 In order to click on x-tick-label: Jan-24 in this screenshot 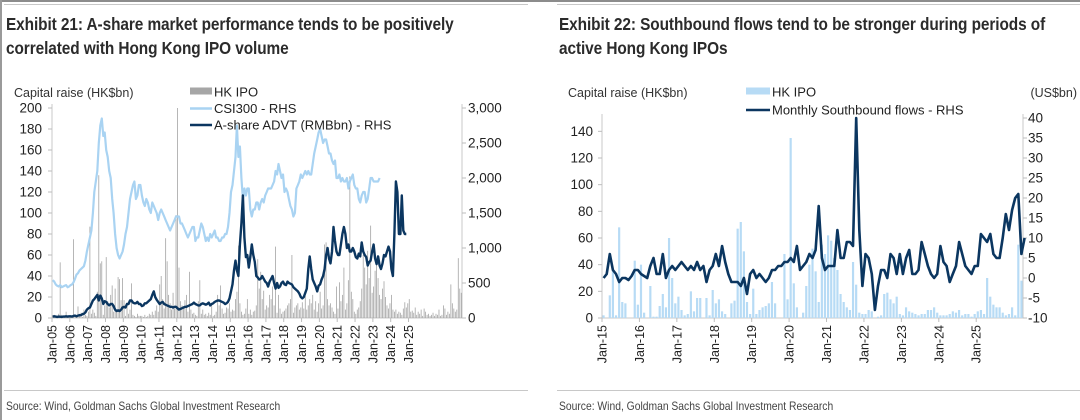, I will do `click(391, 344)`.